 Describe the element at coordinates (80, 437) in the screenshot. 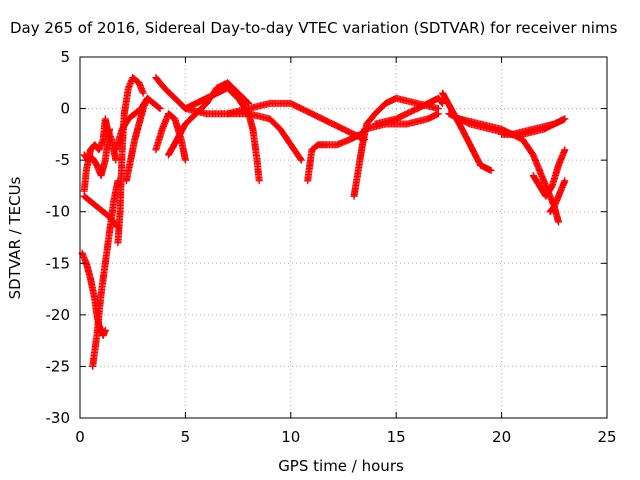

I see `x-tick-label: 0` at that location.